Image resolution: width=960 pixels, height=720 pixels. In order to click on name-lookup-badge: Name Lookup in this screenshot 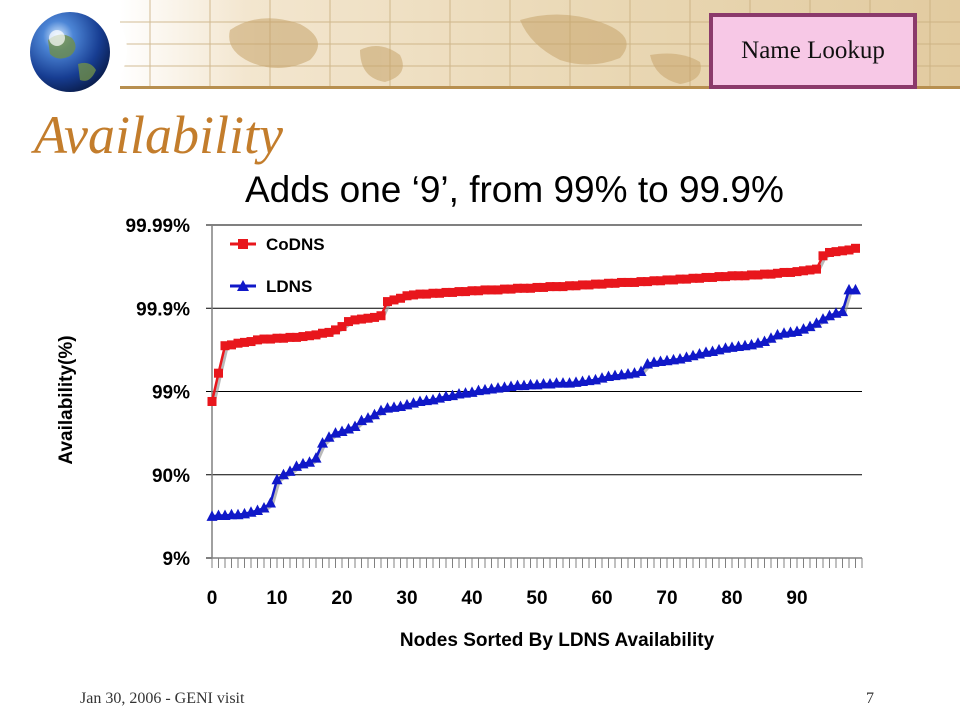, I will do `click(813, 51)`.